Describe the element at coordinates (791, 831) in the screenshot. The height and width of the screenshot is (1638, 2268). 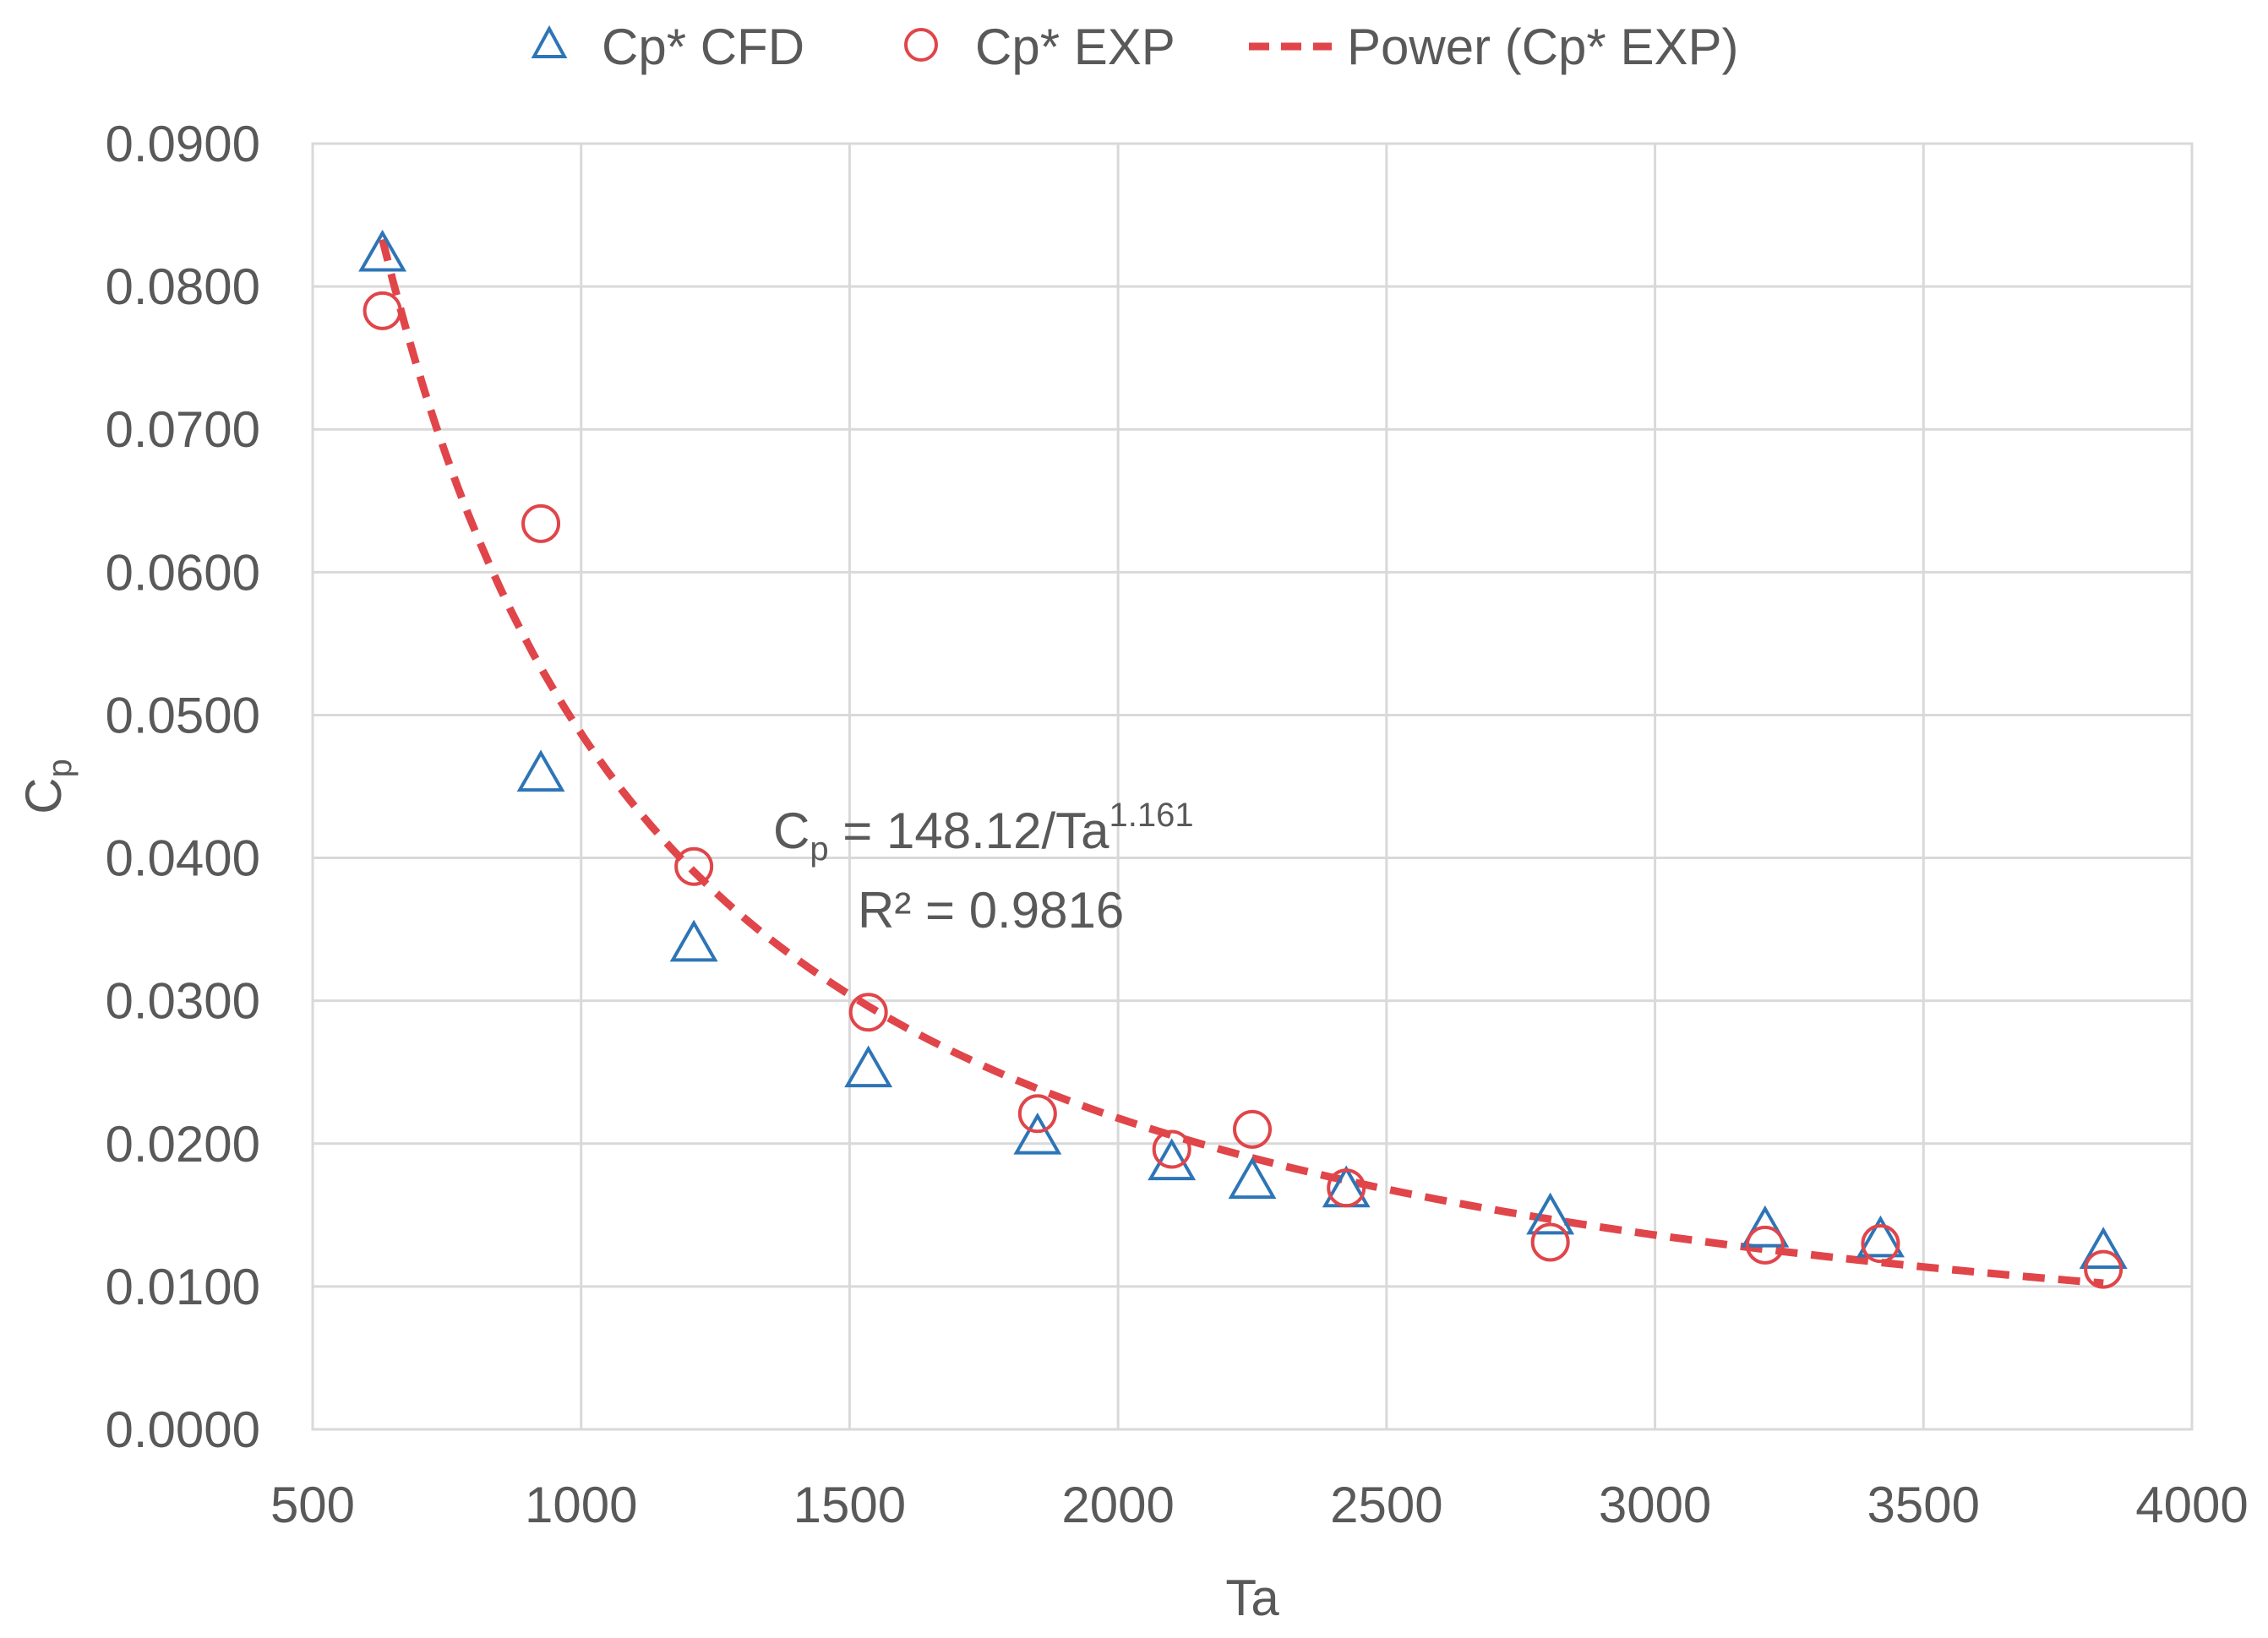
I see `fit-equation-lhs-main: C` at that location.